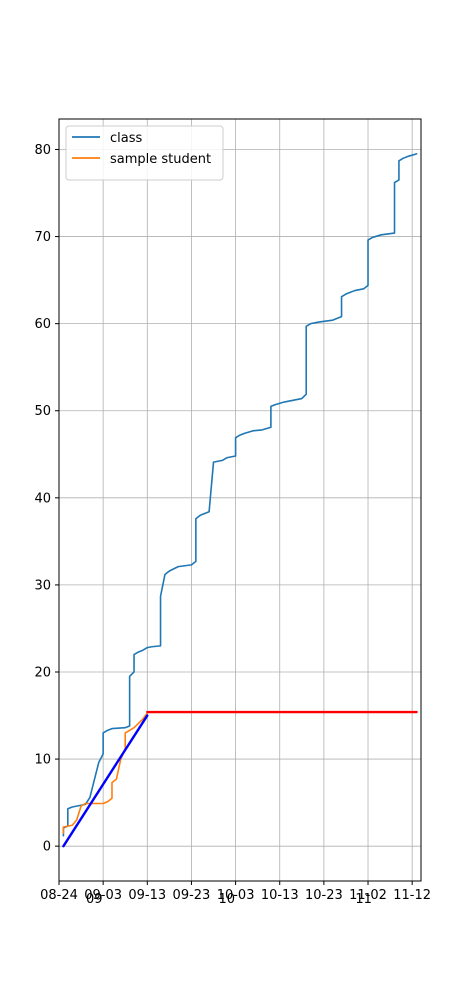  I want to click on x-tick-label: 09-03, so click(103, 895).